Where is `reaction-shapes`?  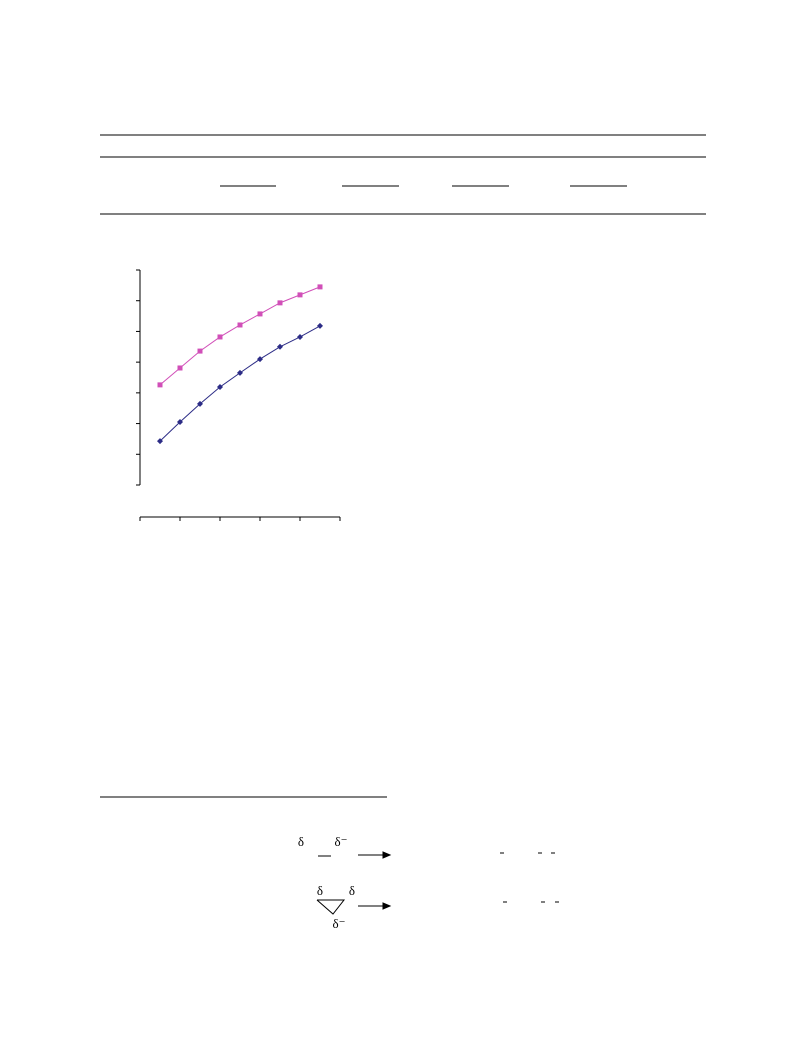 reaction-shapes is located at coordinates (437, 883).